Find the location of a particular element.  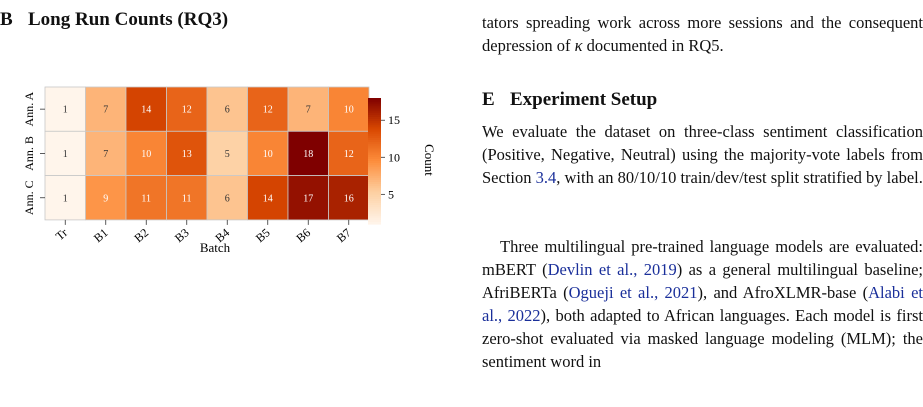

y-tick-label: Ann. C is located at coordinates (29, 197).